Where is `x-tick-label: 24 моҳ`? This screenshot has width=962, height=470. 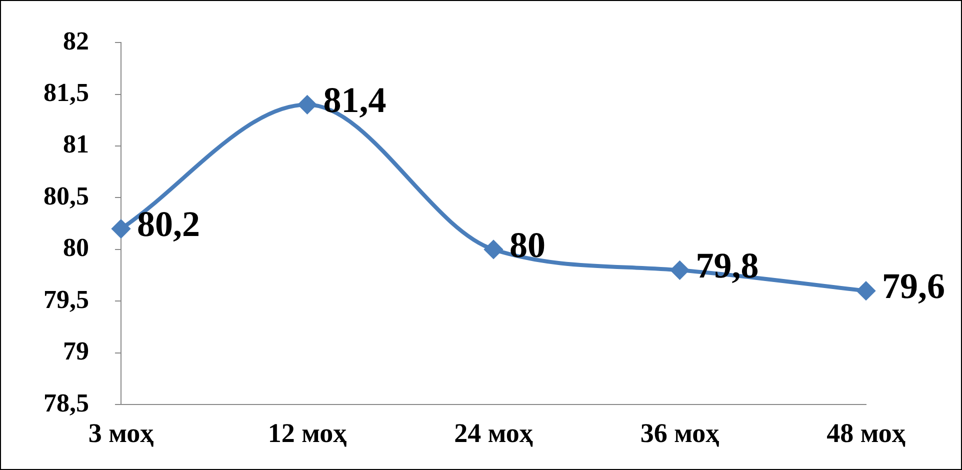
x-tick-label: 24 моҳ is located at coordinates (494, 433).